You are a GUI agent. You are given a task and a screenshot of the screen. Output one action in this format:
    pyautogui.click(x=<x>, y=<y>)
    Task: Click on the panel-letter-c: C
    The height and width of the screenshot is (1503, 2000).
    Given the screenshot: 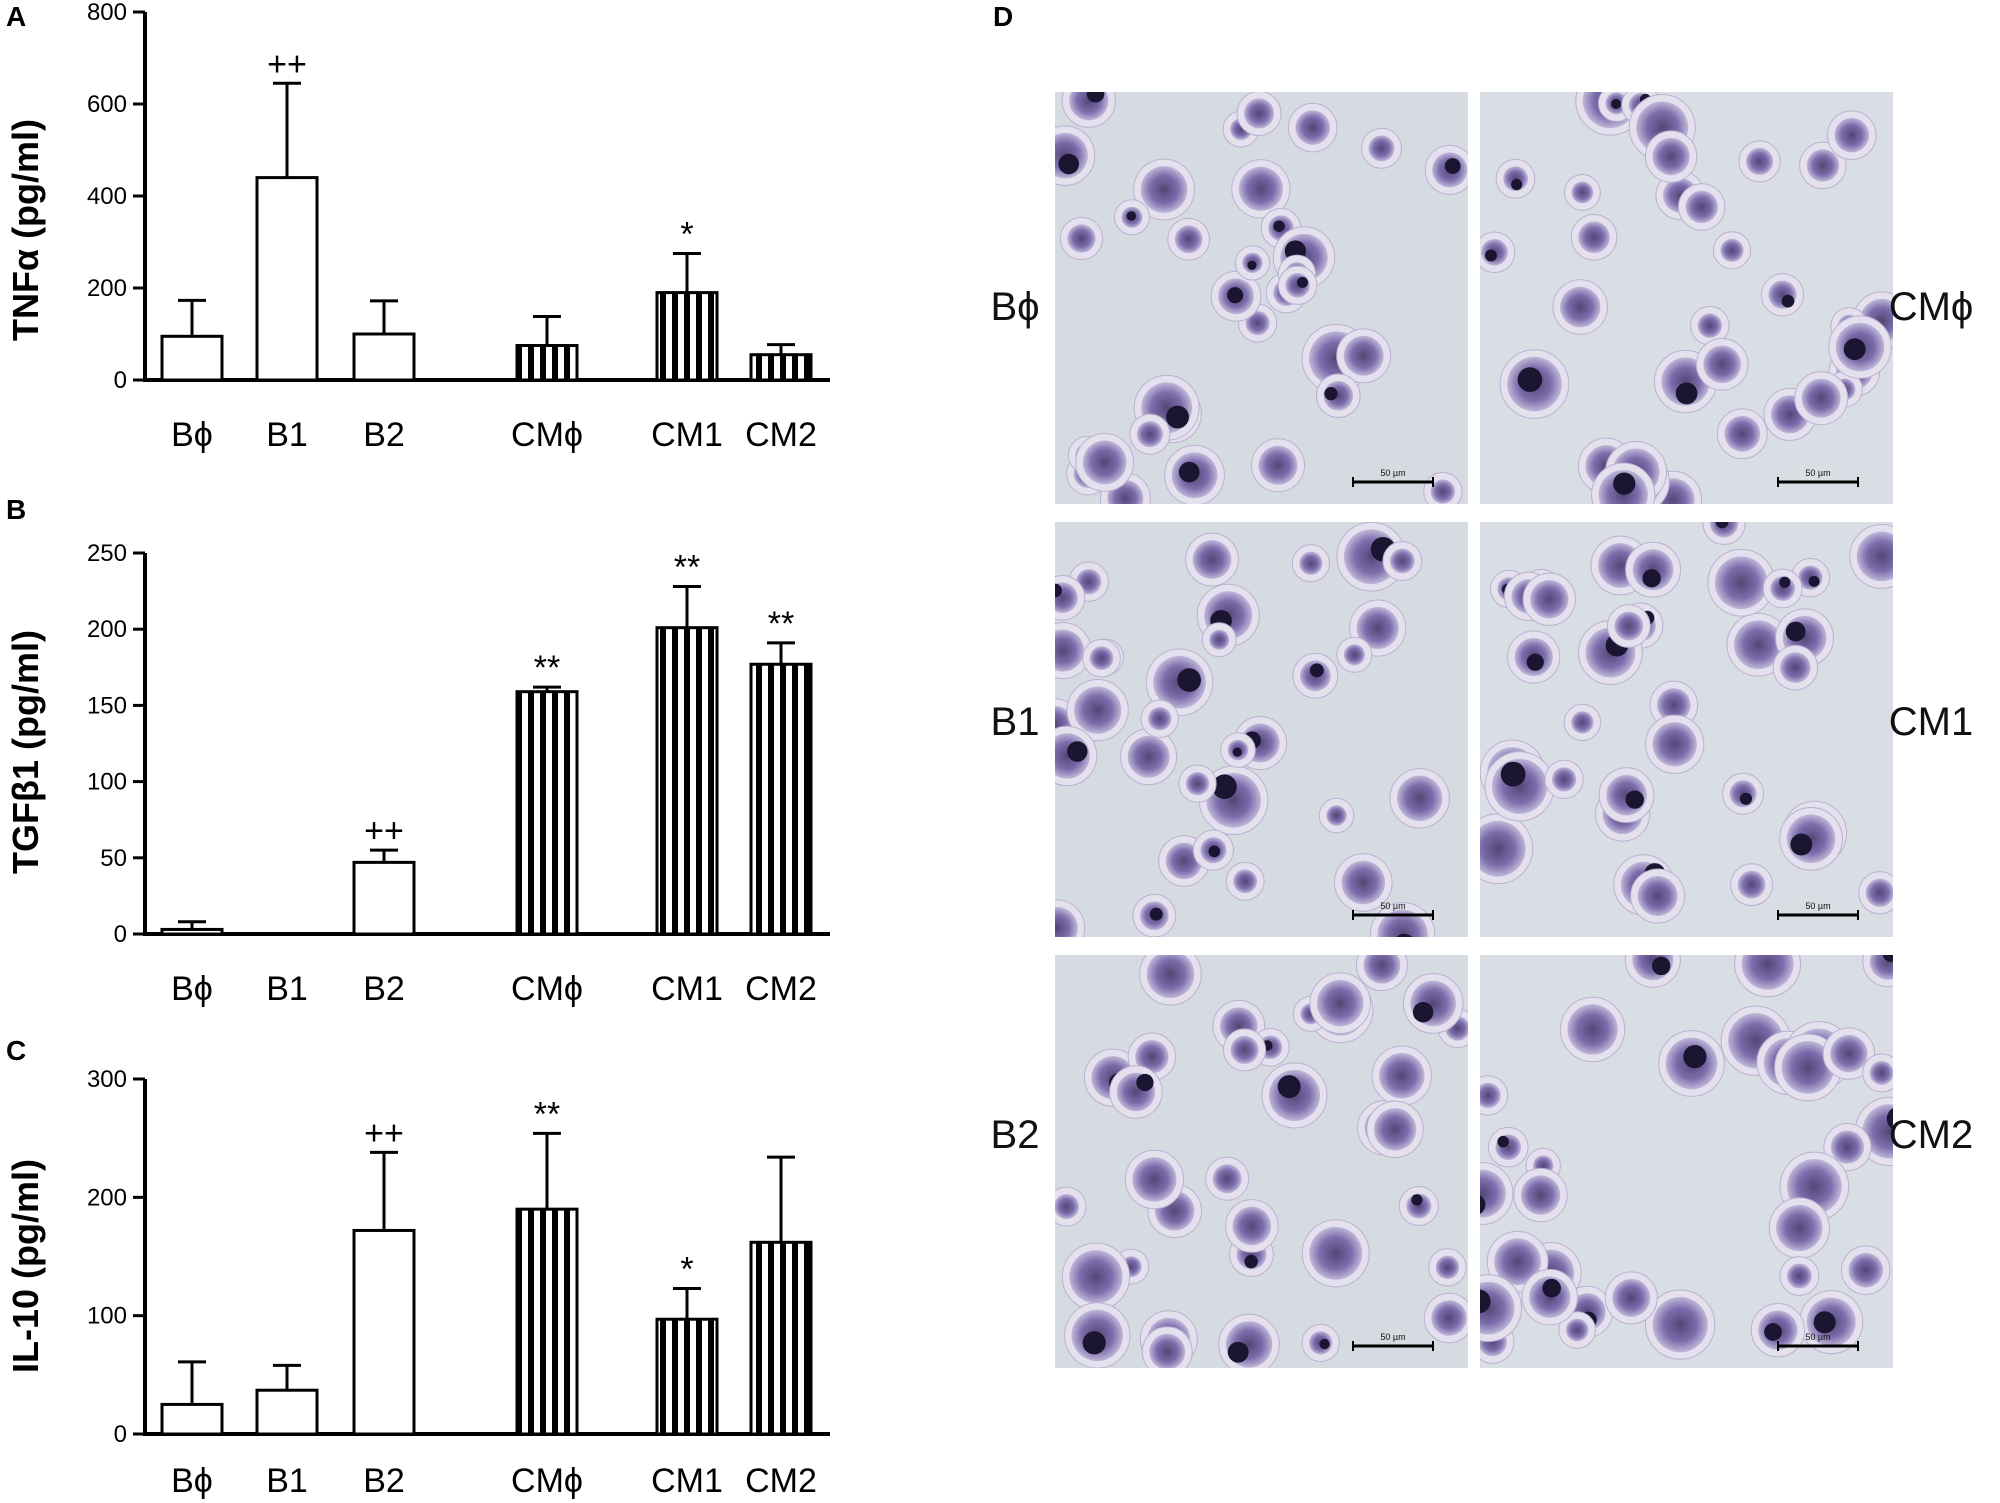 What is the action you would take?
    pyautogui.click(x=16, y=1050)
    